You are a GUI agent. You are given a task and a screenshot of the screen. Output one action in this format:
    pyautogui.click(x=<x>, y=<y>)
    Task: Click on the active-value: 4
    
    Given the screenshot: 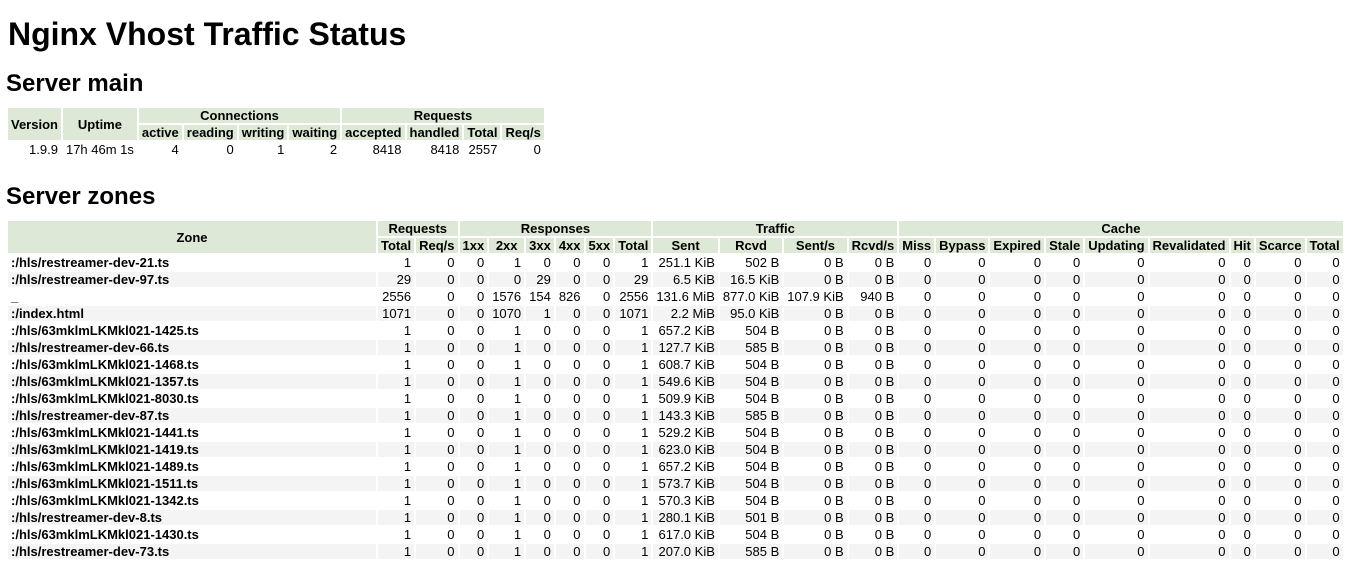 What is the action you would take?
    pyautogui.click(x=160, y=149)
    